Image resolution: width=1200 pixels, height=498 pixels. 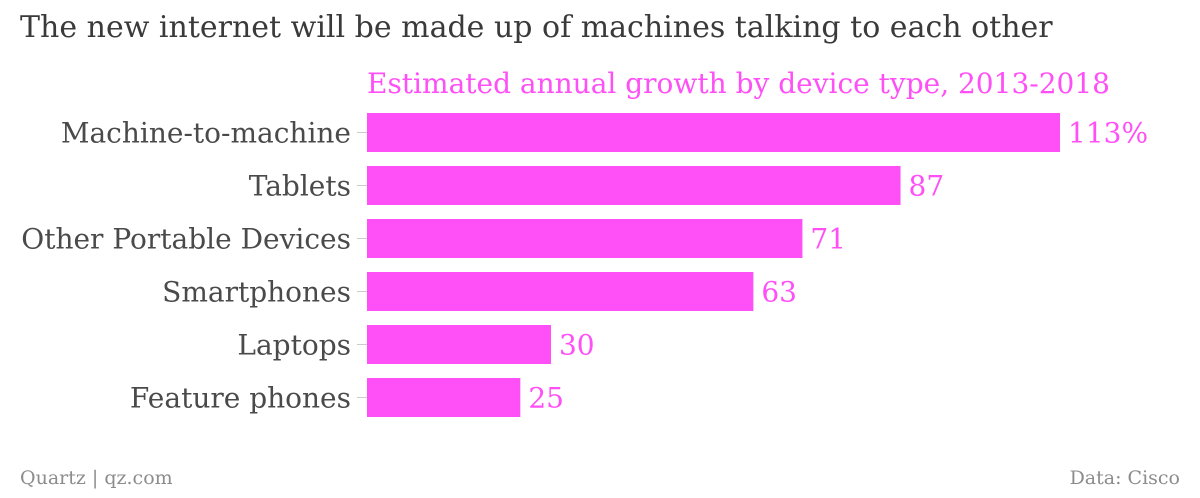 What do you see at coordinates (1124, 478) in the screenshot?
I see `data-source: Data: Cisco` at bounding box center [1124, 478].